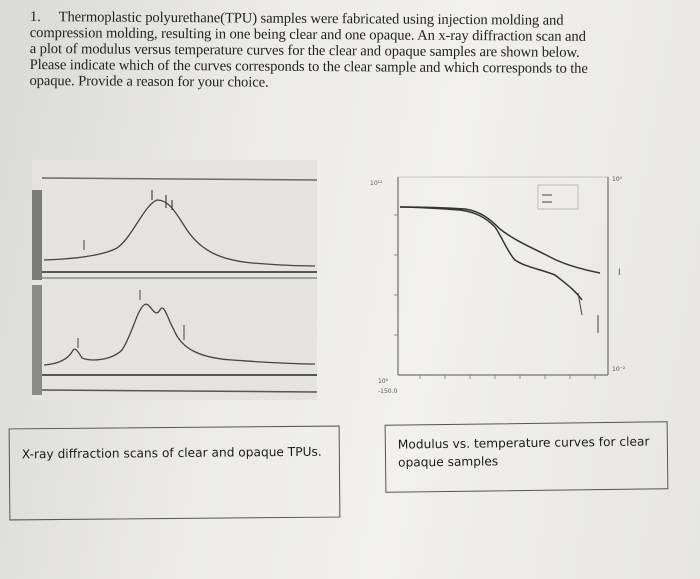  What do you see at coordinates (35, 17) in the screenshot?
I see `question-number: 1.` at bounding box center [35, 17].